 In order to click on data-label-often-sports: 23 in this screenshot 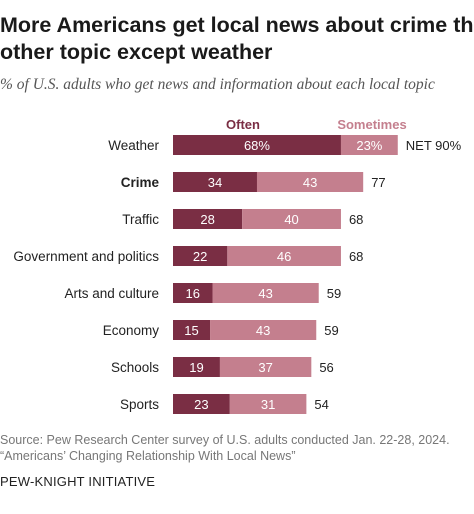, I will do `click(201, 404)`.